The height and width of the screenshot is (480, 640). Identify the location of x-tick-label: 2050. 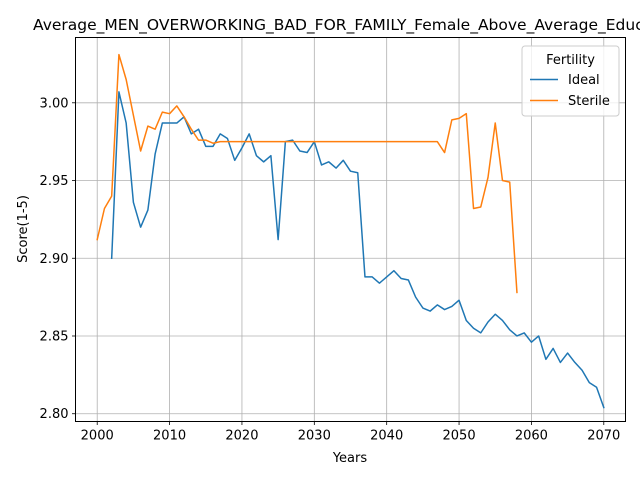
(459, 436).